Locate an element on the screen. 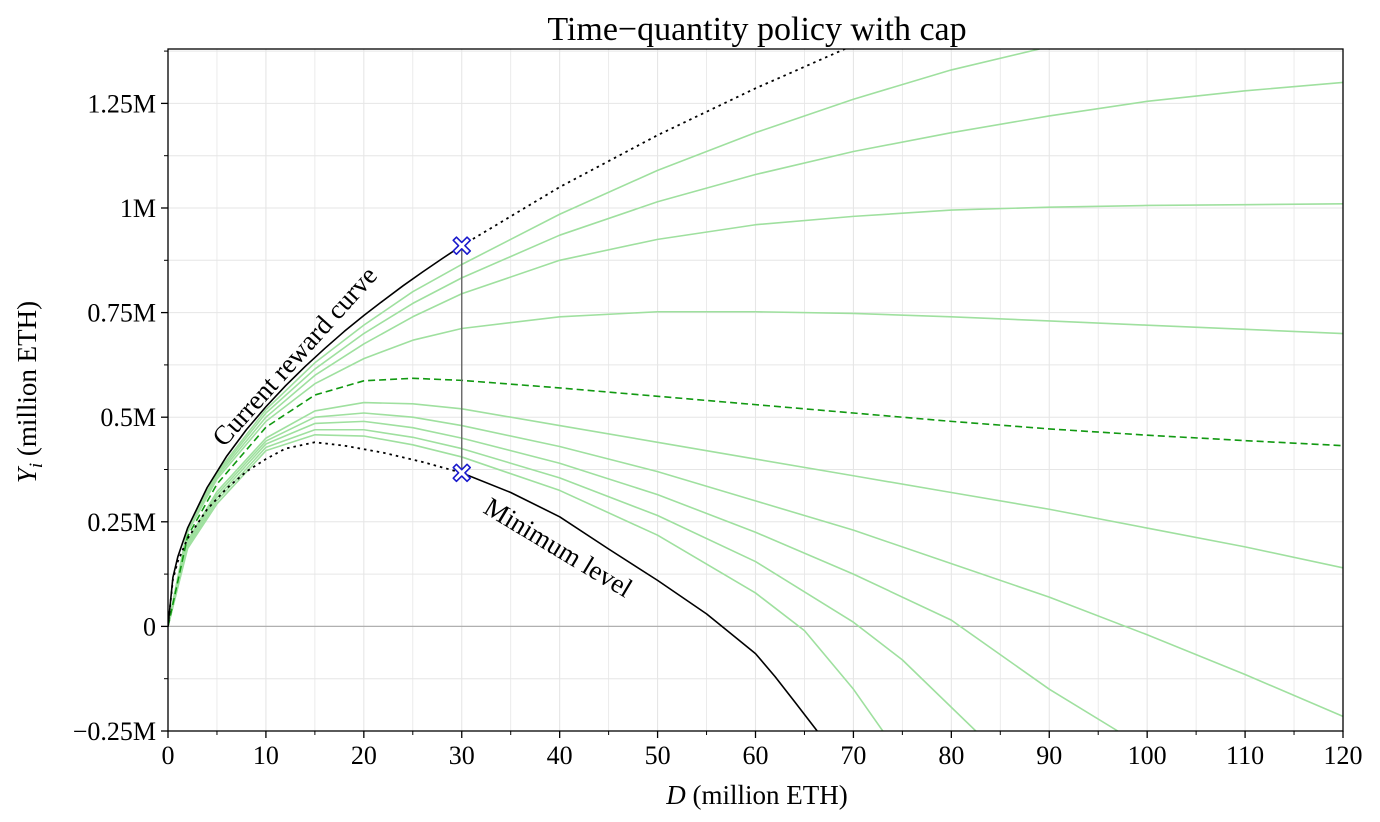  x-tick-label: 120 is located at coordinates (1343, 755).